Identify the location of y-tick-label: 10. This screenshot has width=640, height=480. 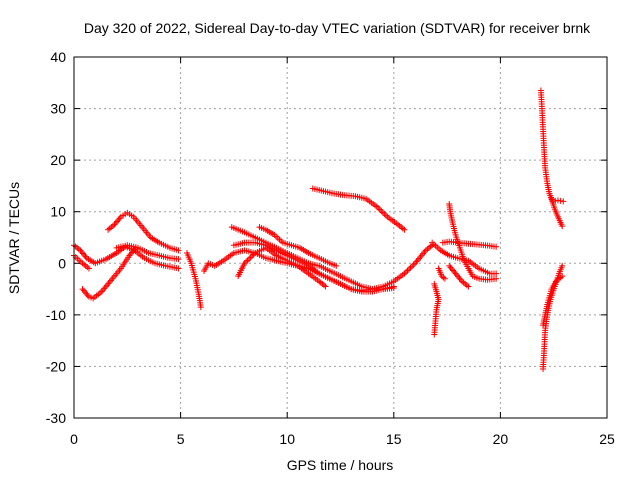
(58, 212).